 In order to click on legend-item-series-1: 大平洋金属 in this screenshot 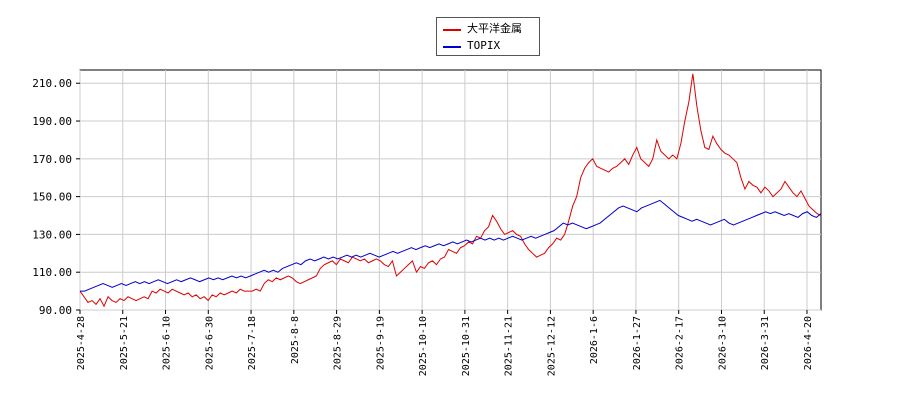, I will do `click(489, 29)`.